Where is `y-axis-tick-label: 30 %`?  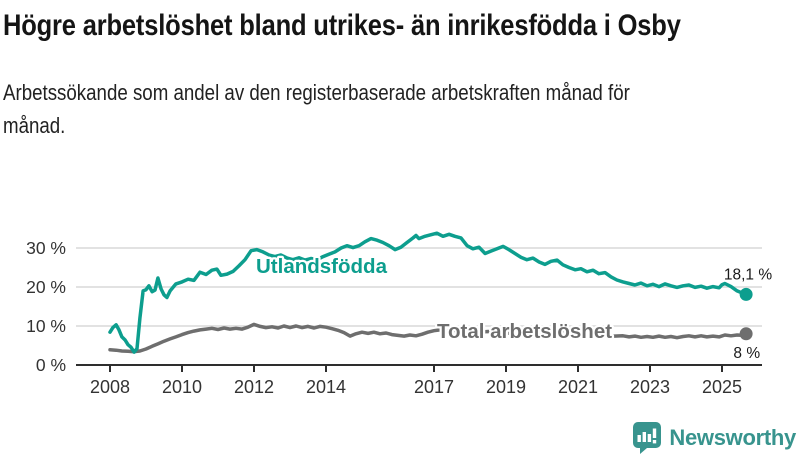
y-axis-tick-label: 30 % is located at coordinates (46, 248).